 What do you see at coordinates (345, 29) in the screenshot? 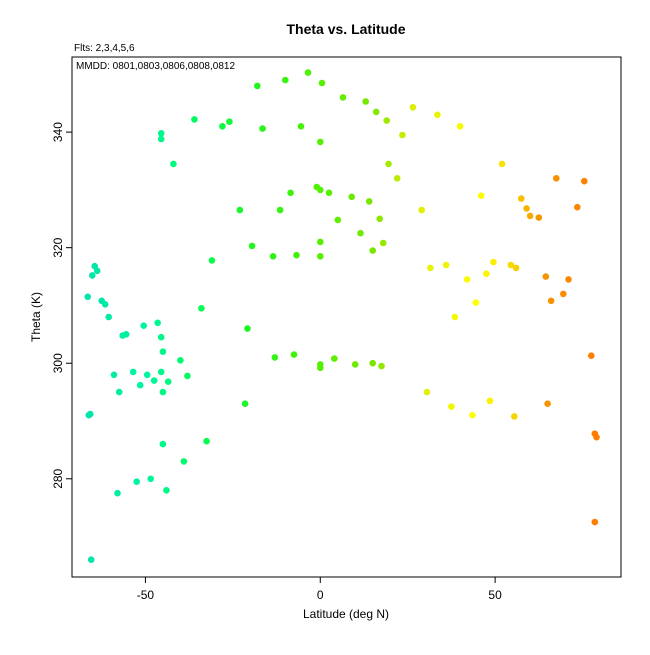
I see `chart-title: Theta vs. Latitude` at bounding box center [345, 29].